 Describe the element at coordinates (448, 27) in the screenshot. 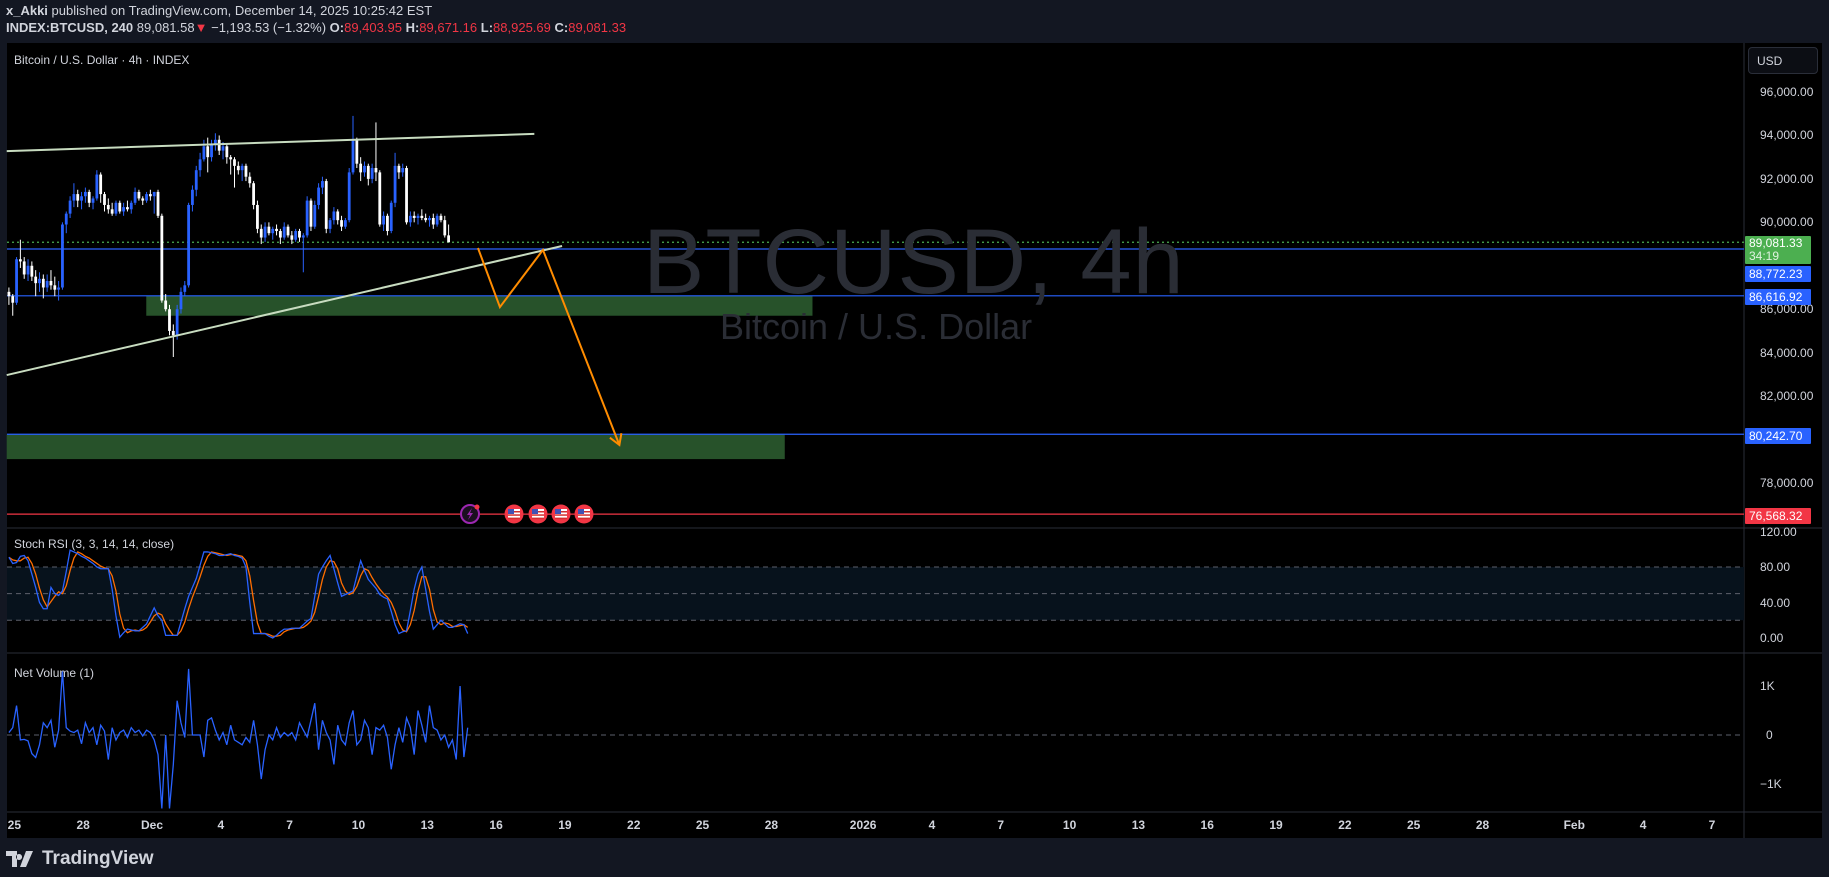

I see `high-value: 89,671.16` at that location.